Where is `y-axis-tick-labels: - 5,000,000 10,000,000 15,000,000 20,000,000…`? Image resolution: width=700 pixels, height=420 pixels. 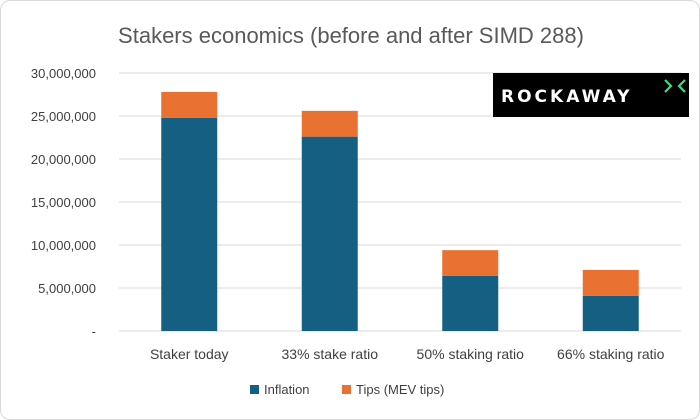
y-axis-tick-labels: - 5,000,000 10,000,000 15,000,000 20,000,000… is located at coordinates (63, 202).